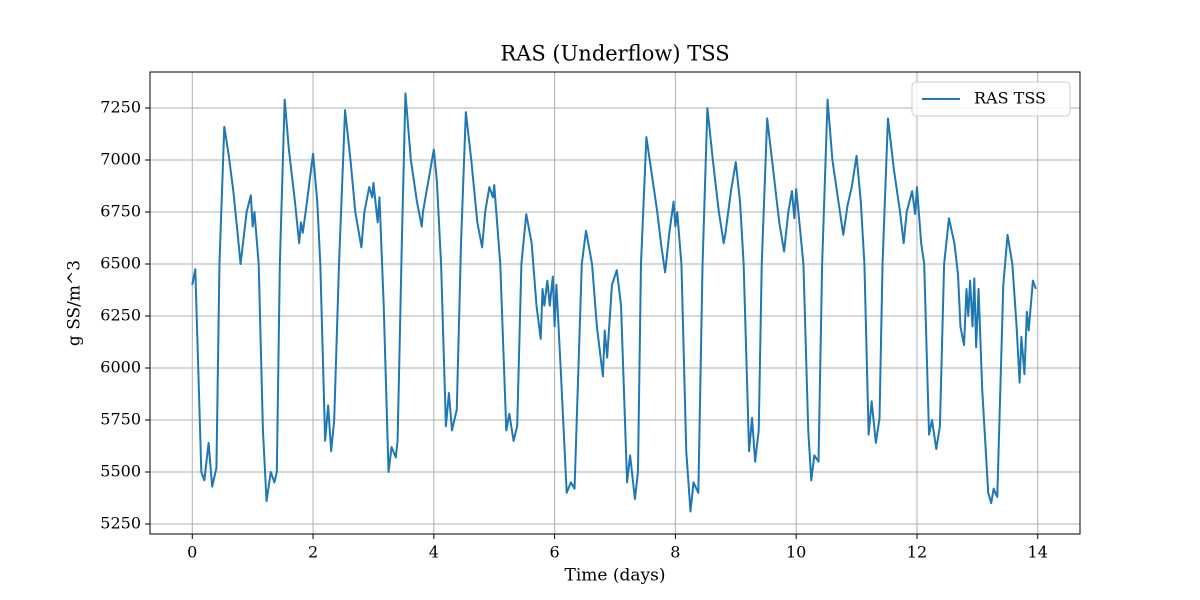  I want to click on x-axis-label: Time (days), so click(615, 576).